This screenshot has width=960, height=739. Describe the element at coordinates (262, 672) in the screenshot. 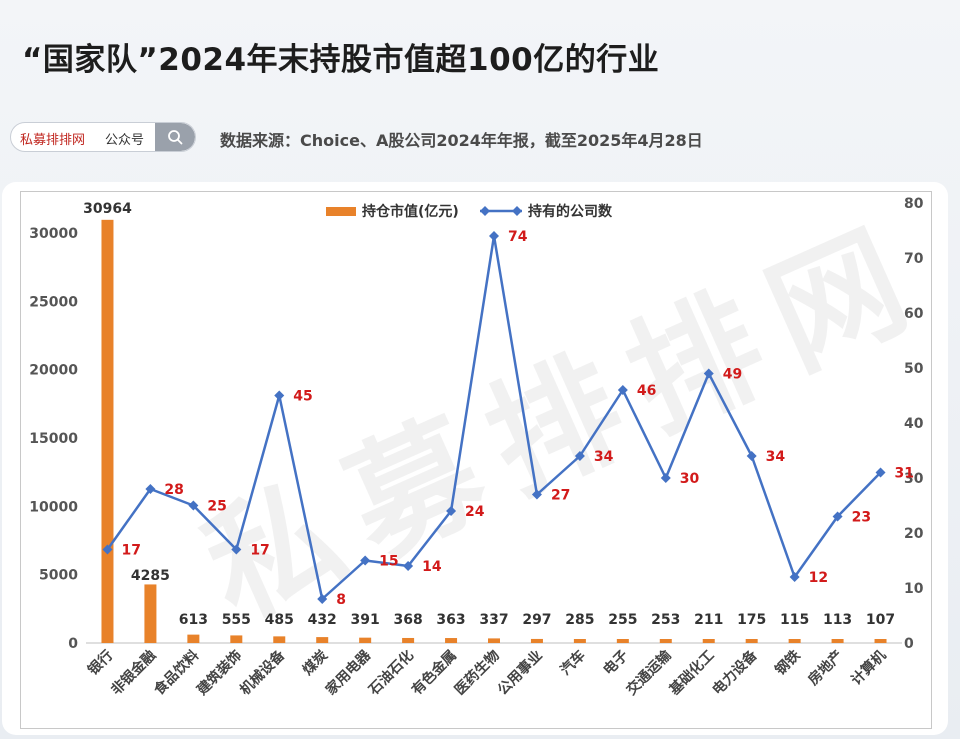

I see `category-label: 机械设备` at that location.